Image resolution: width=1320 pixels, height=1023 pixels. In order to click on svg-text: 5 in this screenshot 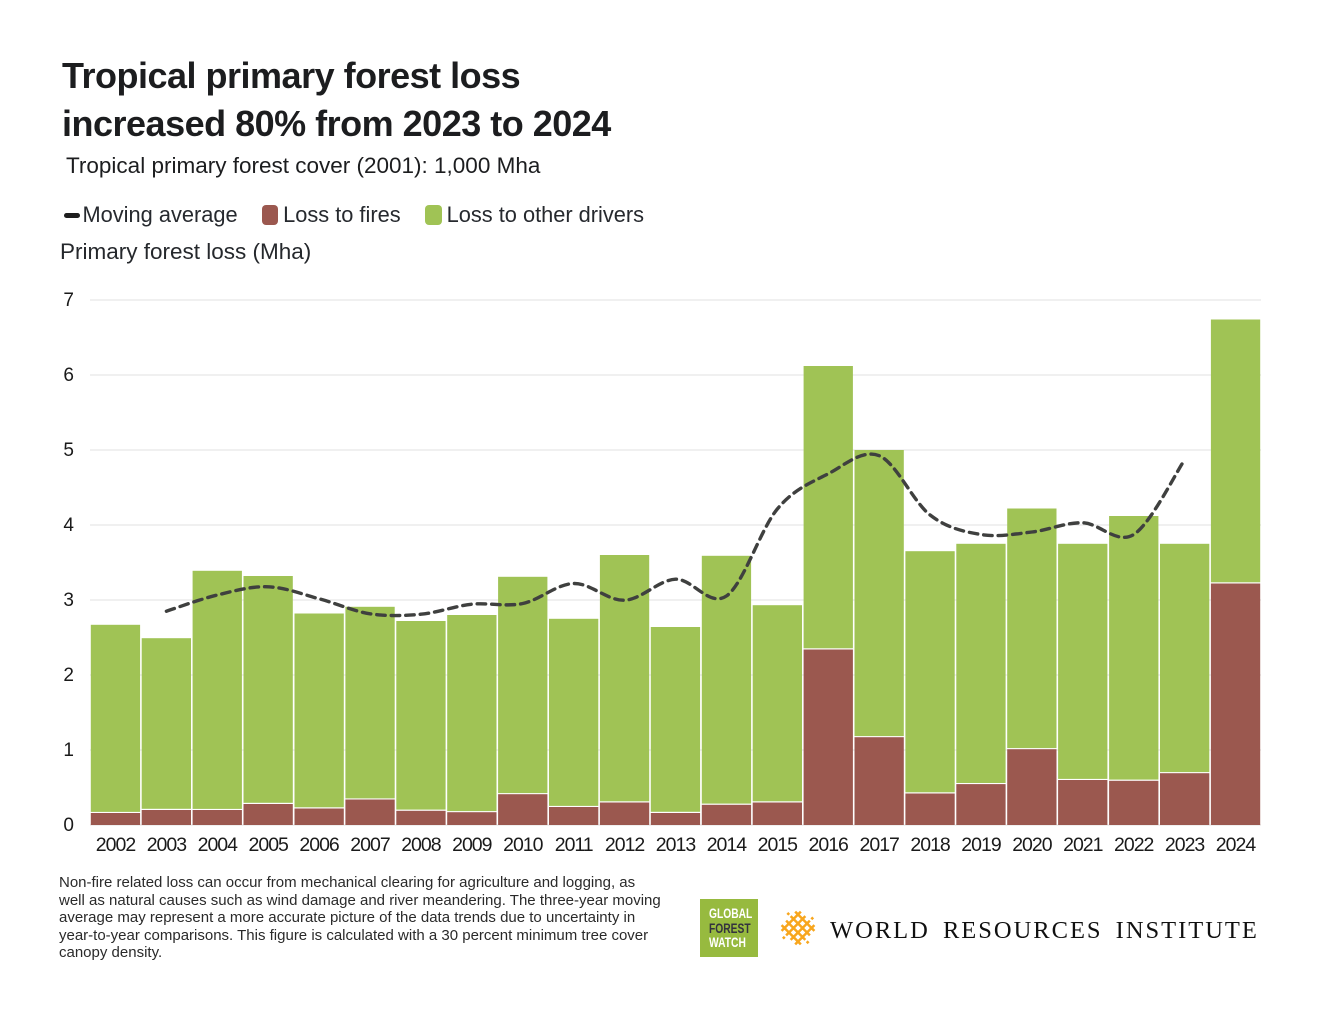, I will do `click(68, 450)`.